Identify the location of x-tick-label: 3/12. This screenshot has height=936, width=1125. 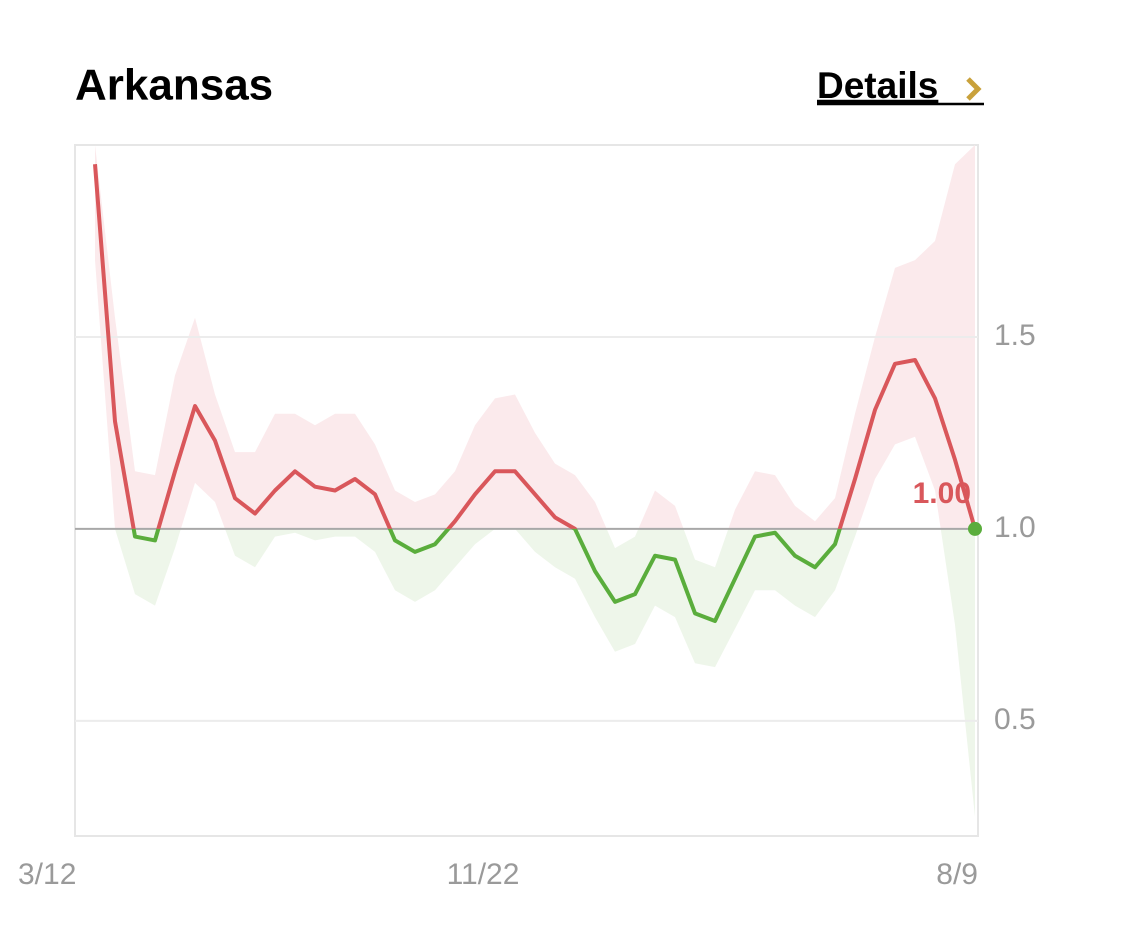
(47, 874).